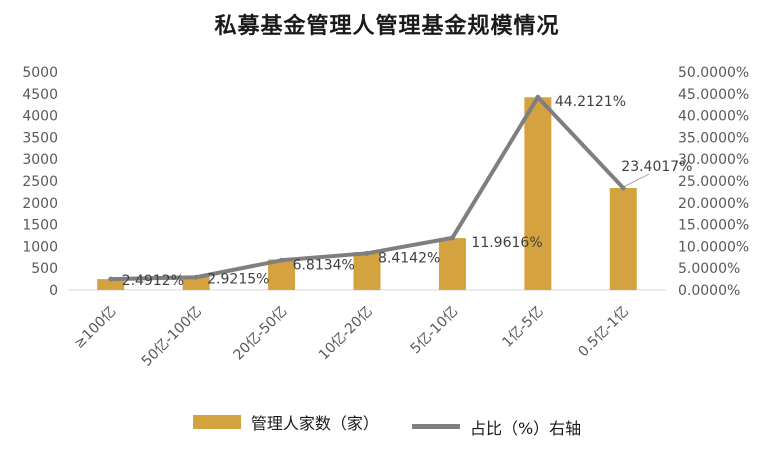  What do you see at coordinates (40, 226) in the screenshot?
I see `y-left-tick-label: 1500` at bounding box center [40, 226].